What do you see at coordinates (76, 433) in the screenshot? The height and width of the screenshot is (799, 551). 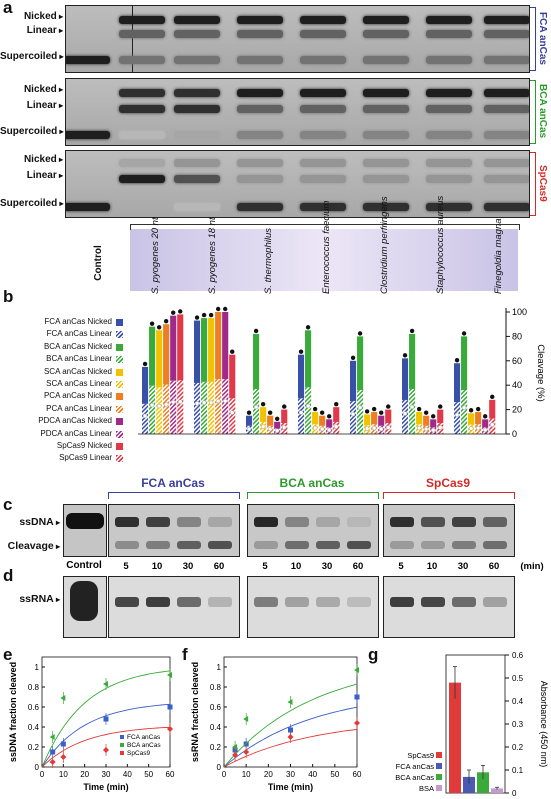 I see `legend-label: PDCA anCas Linear` at bounding box center [76, 433].